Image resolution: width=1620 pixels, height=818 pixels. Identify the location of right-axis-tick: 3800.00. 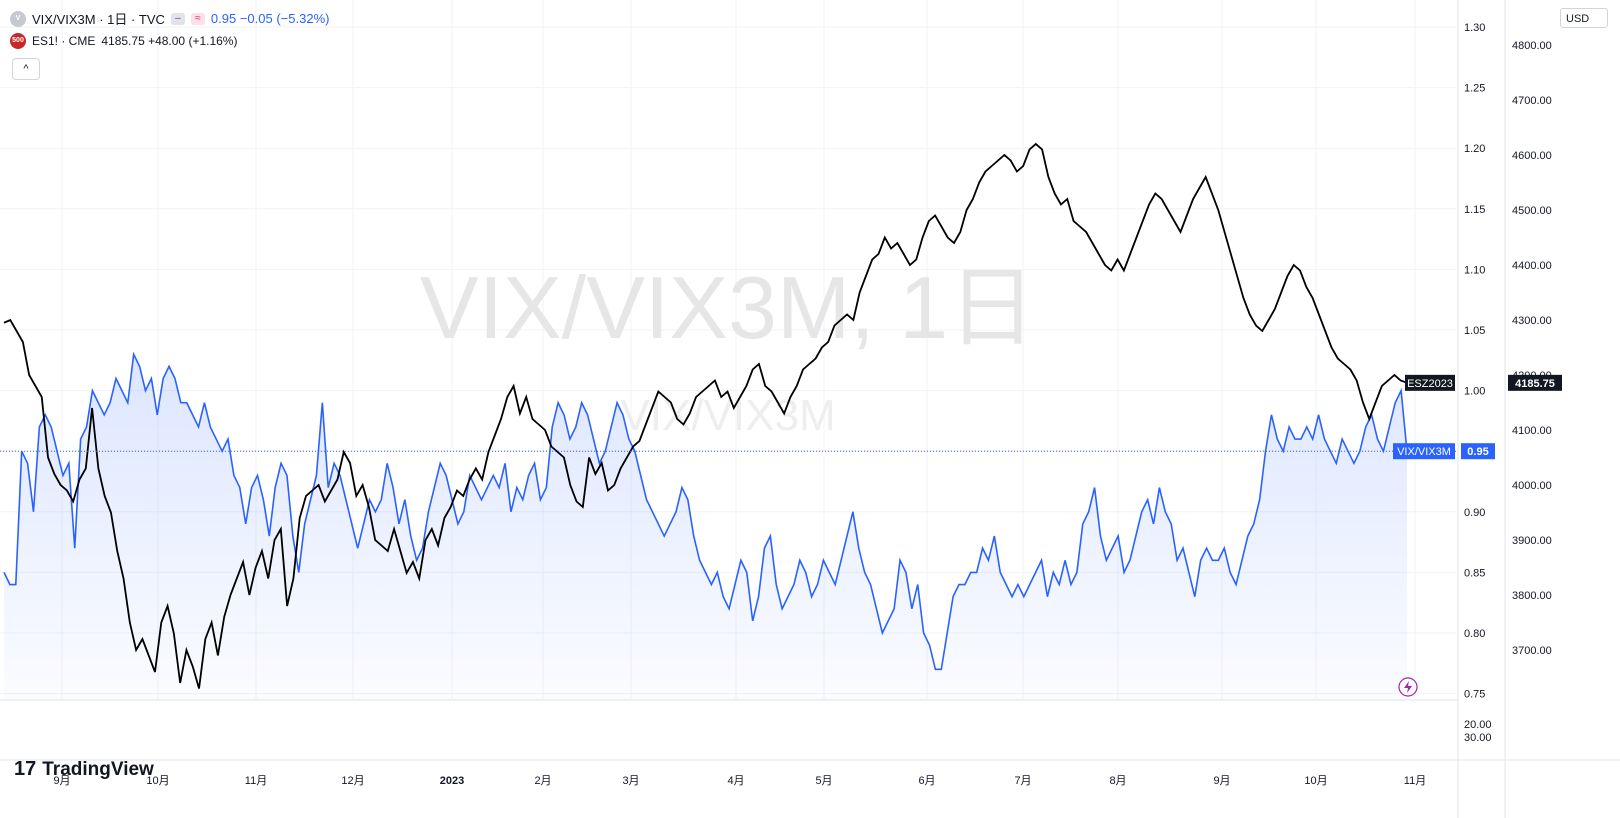
(1532, 596).